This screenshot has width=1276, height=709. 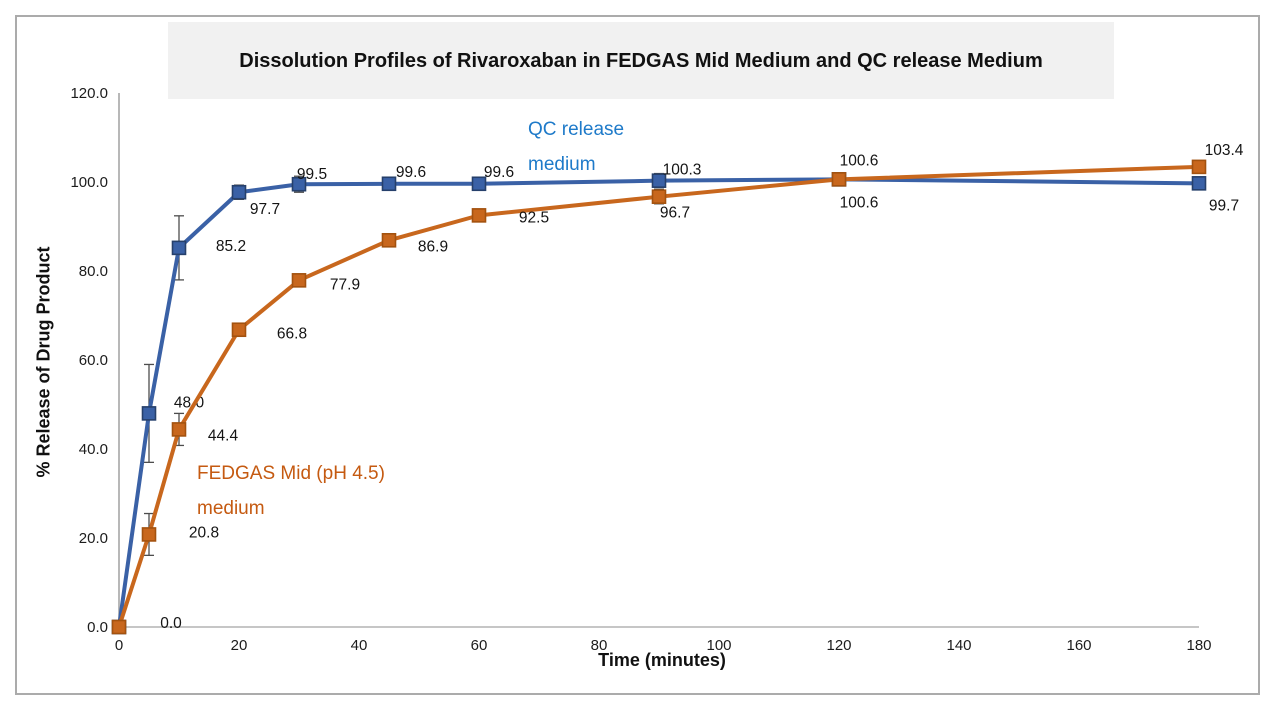 I want to click on data-point-label: 96.7, so click(x=675, y=213).